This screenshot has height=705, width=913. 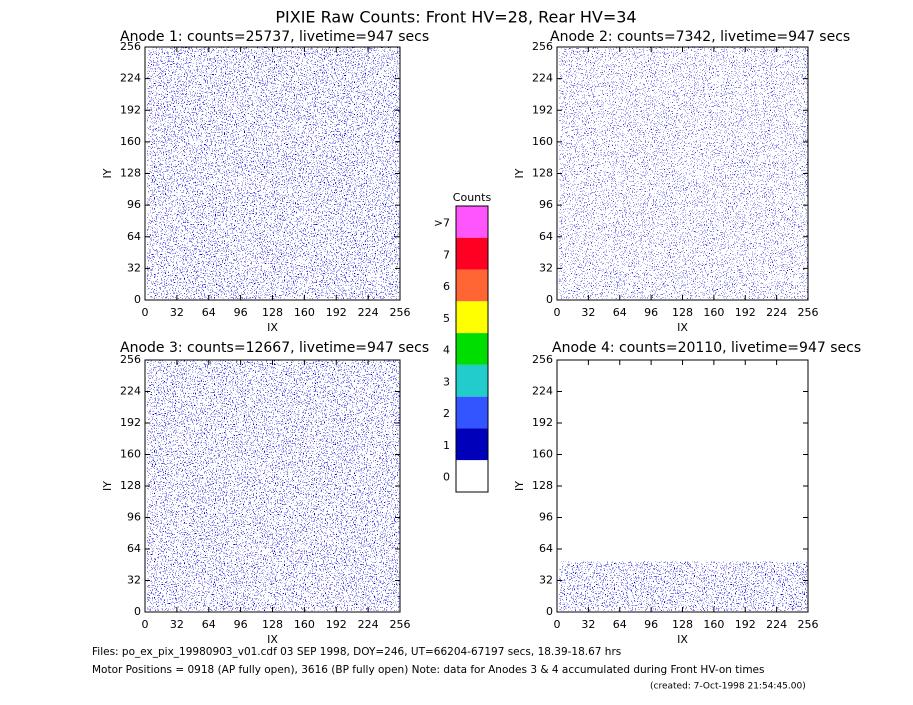 What do you see at coordinates (446, 318) in the screenshot?
I see `colorbar-label: 5` at bounding box center [446, 318].